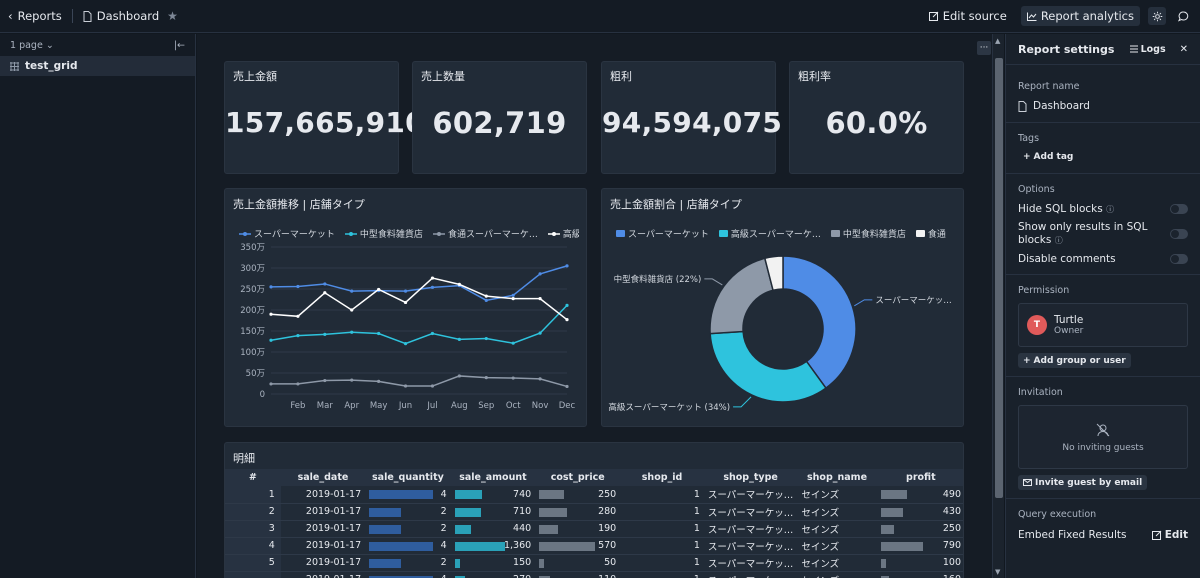 The width and height of the screenshot is (1200, 578). Describe the element at coordinates (919, 529) in the screenshot. I see `bar-cell: 250` at that location.